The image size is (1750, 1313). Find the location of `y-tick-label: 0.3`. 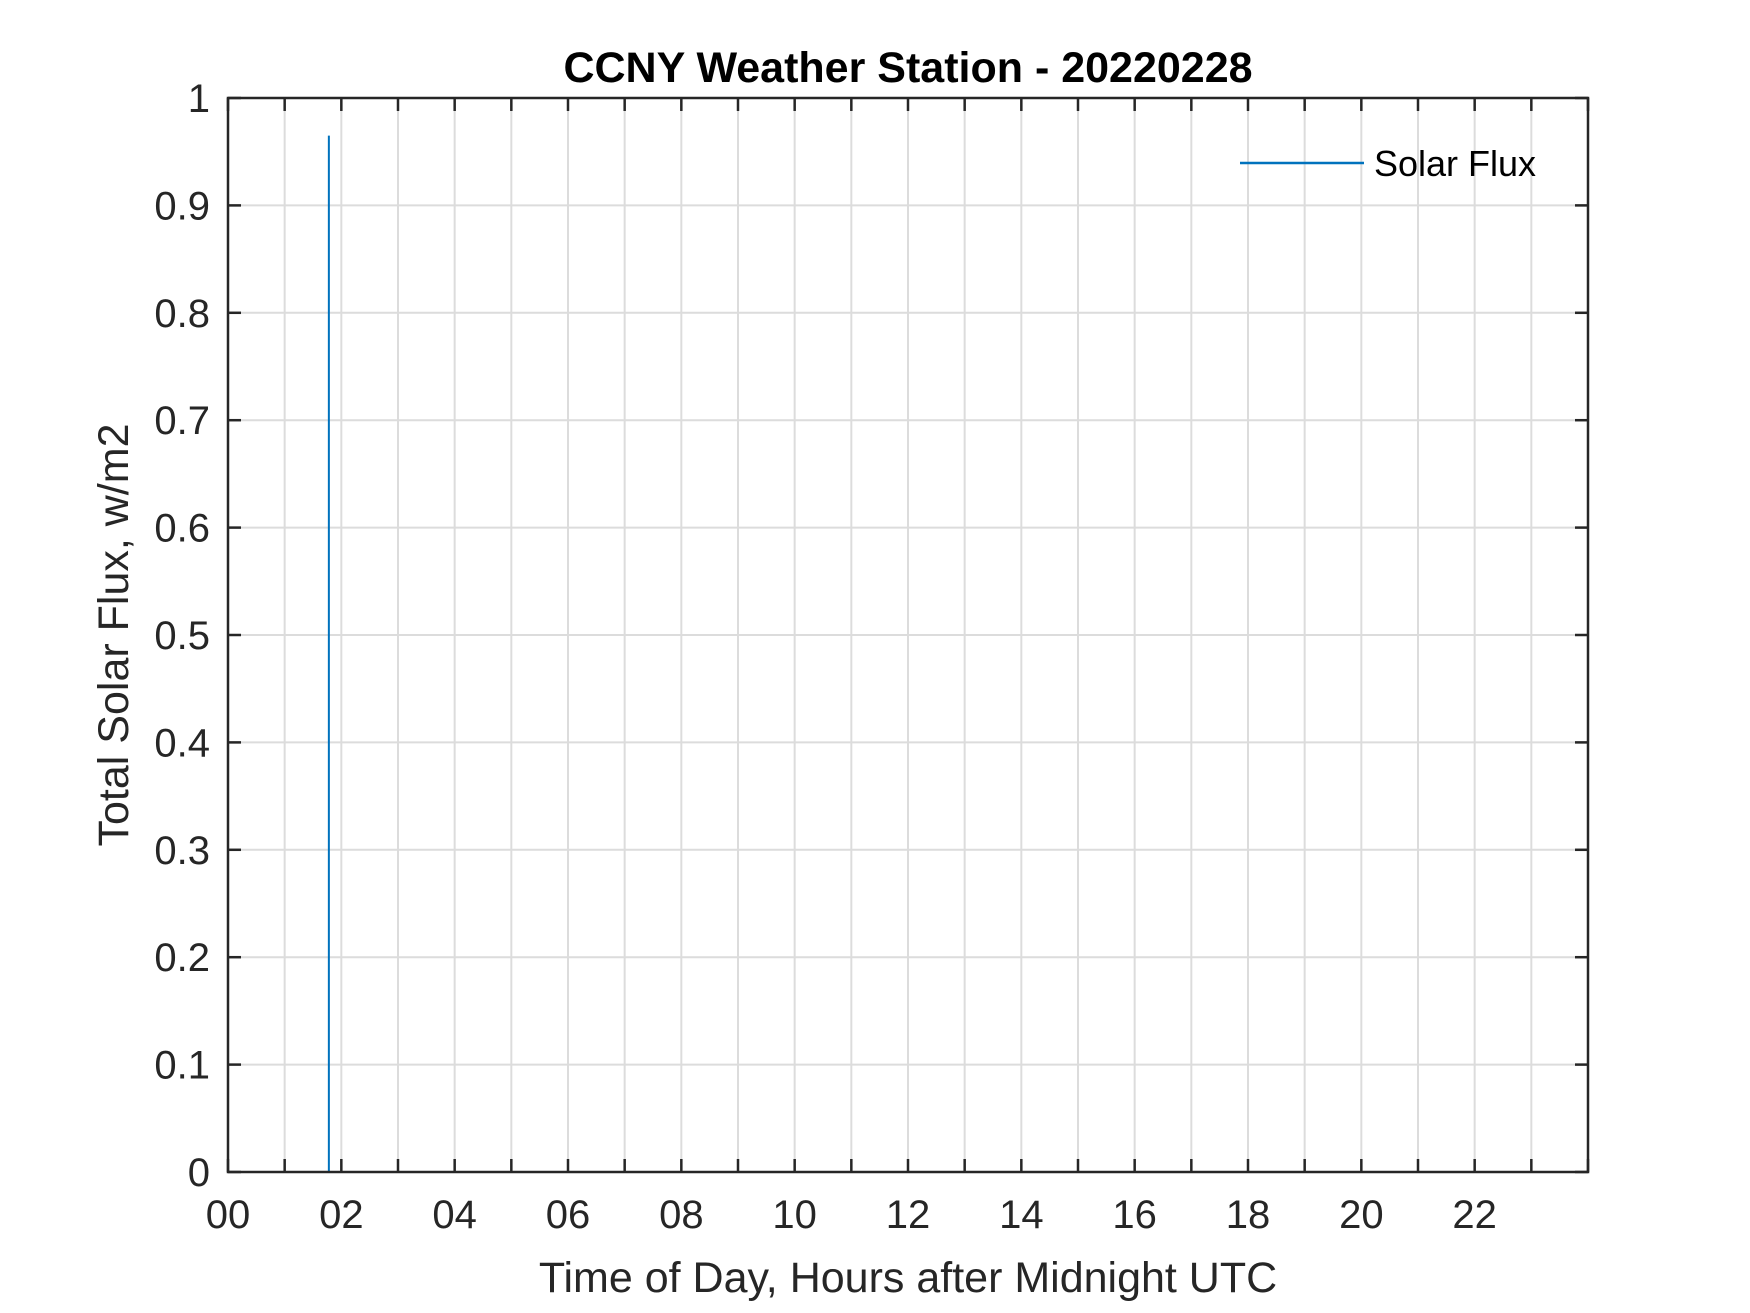

y-tick-label: 0.3 is located at coordinates (182, 851).